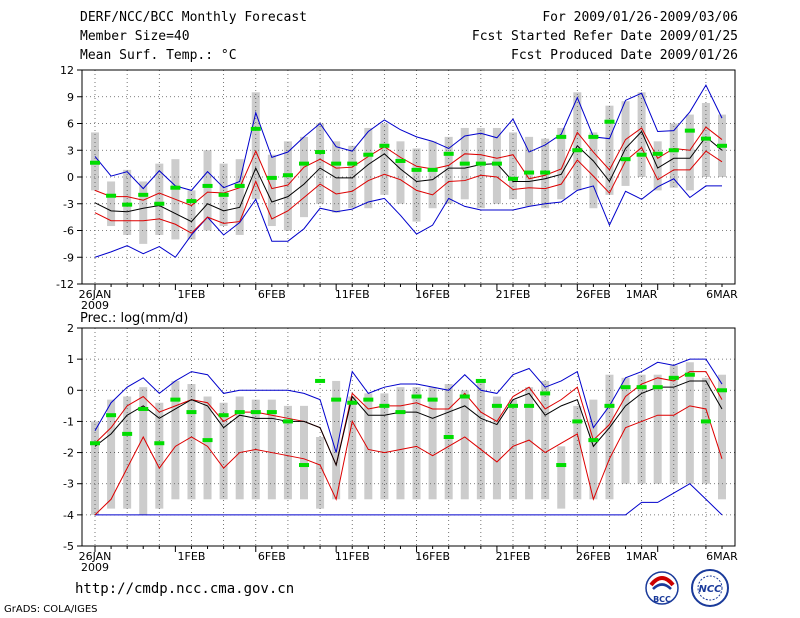 Image resolution: width=800 pixels, height=618 pixels. I want to click on median-marker-27JAN, so click(111, 195).